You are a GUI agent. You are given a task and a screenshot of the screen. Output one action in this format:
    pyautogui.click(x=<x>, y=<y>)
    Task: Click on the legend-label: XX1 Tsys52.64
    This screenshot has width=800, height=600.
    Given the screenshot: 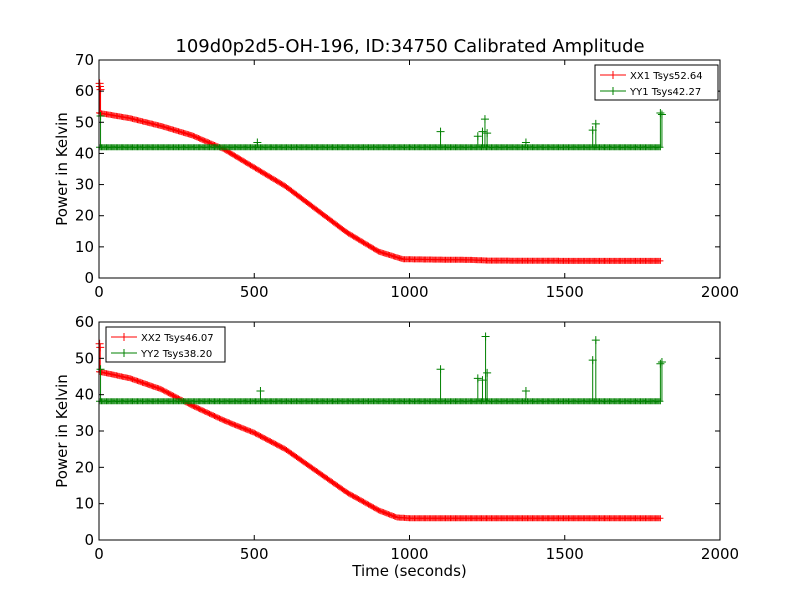 What is the action you would take?
    pyautogui.click(x=666, y=76)
    